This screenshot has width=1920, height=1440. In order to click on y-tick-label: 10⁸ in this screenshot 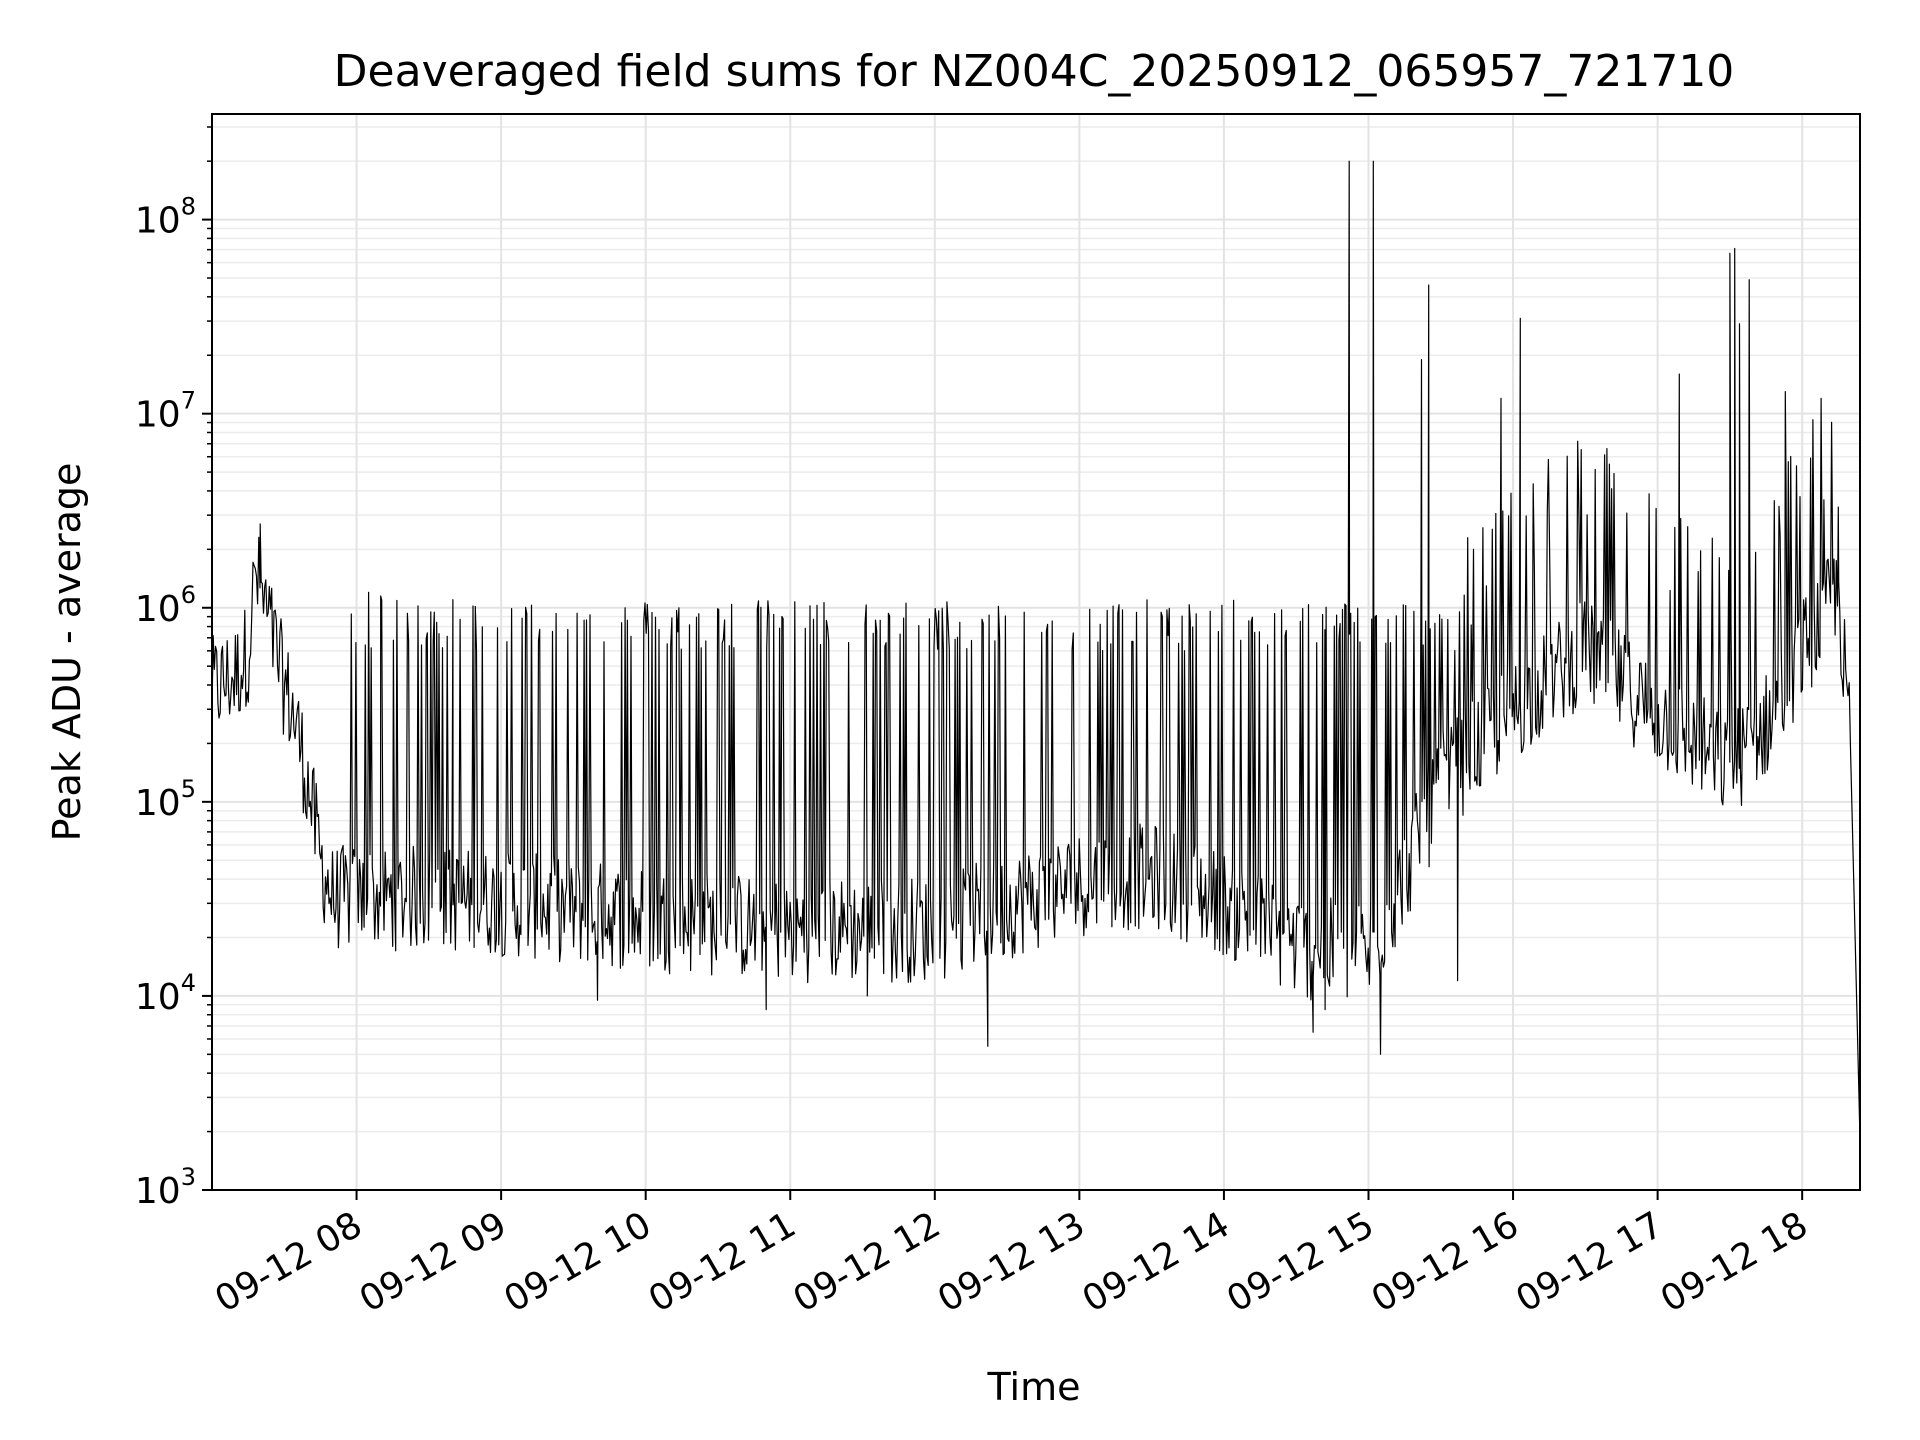, I will do `click(165, 217)`.